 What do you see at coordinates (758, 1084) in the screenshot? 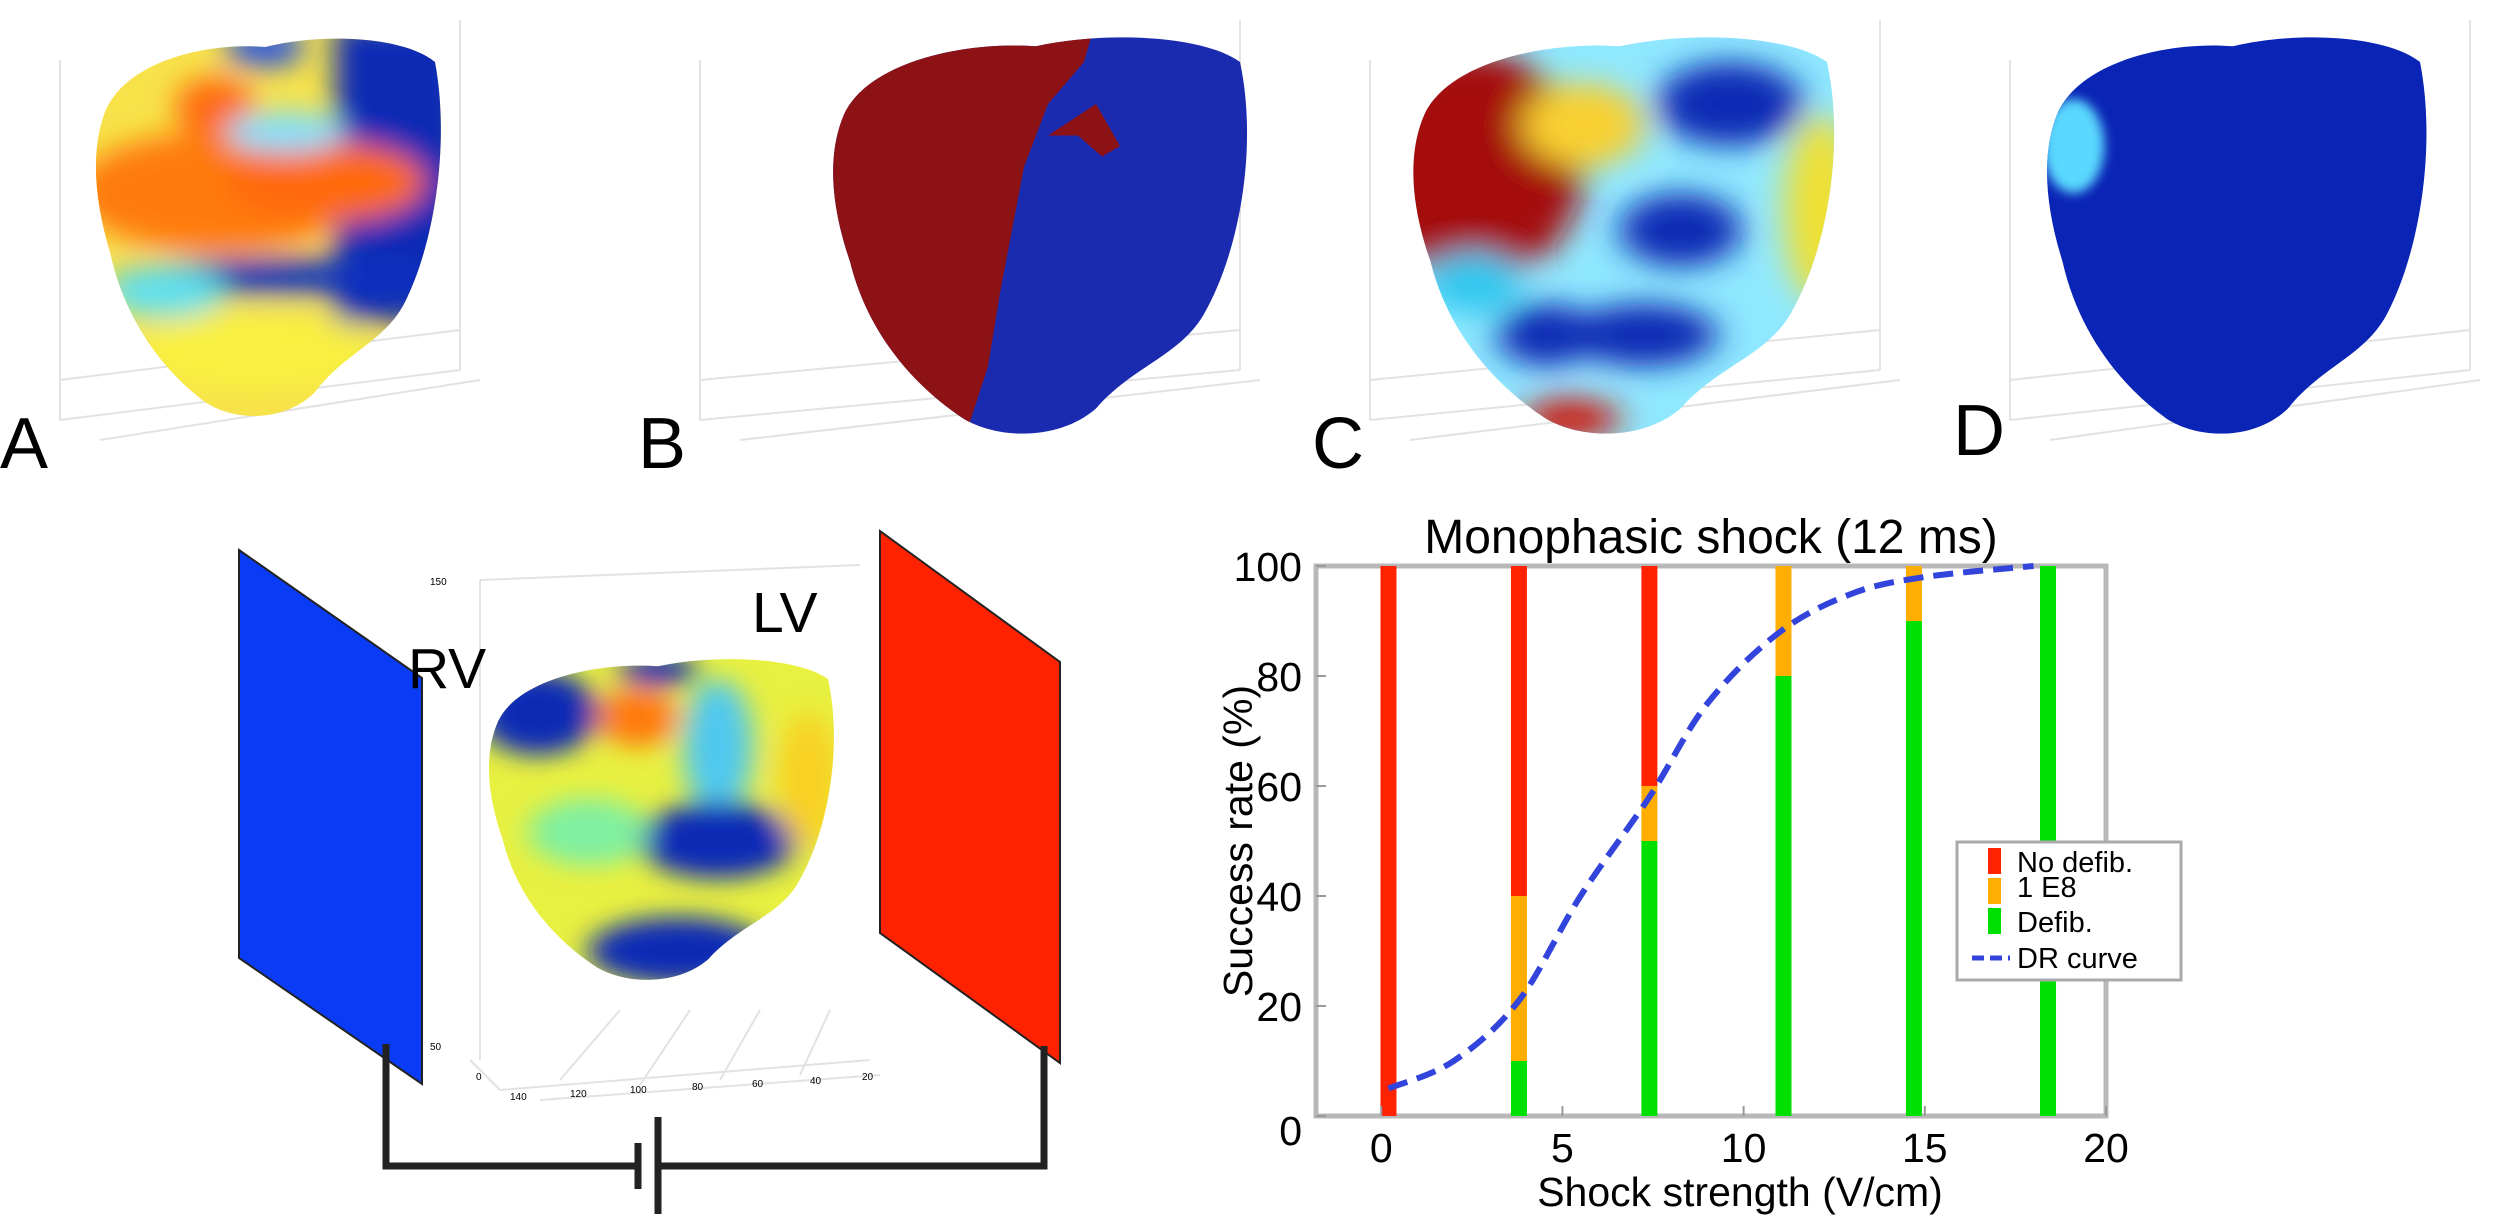
I see `axis-tick: 60` at bounding box center [758, 1084].